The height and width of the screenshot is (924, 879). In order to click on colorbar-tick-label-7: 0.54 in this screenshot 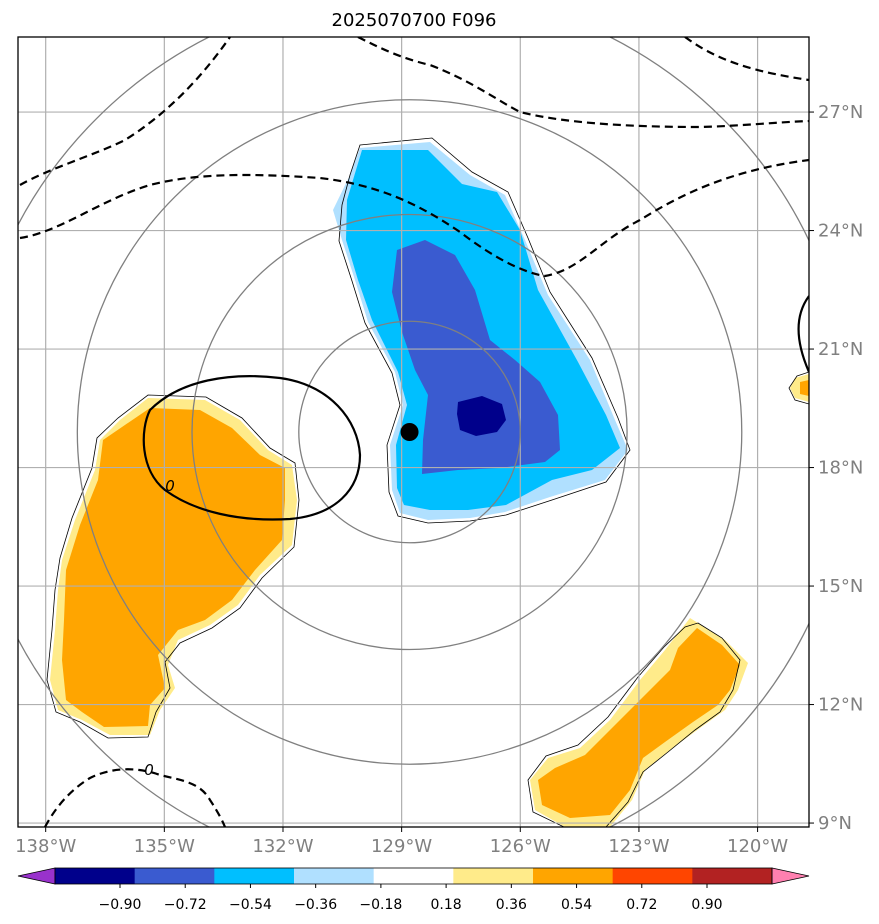, I will do `click(576, 905)`.